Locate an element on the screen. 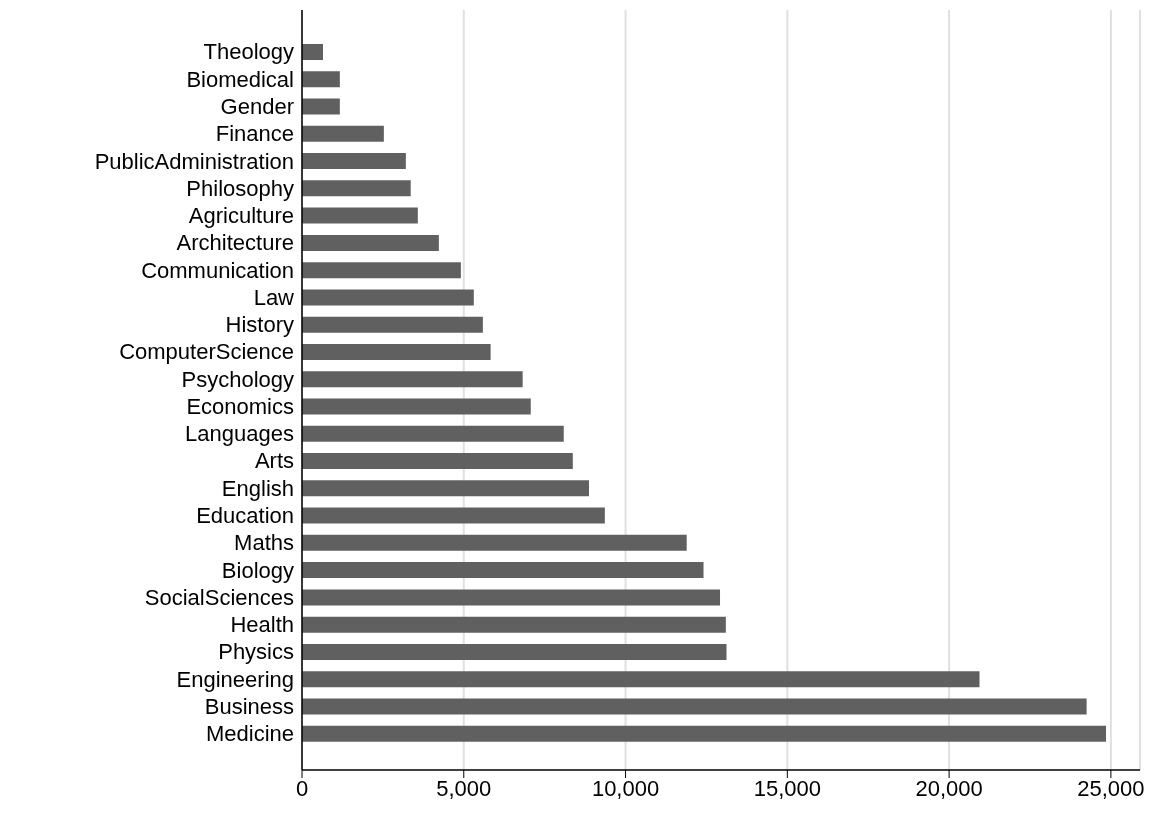  y-tick-label: Communication is located at coordinates (217, 270).